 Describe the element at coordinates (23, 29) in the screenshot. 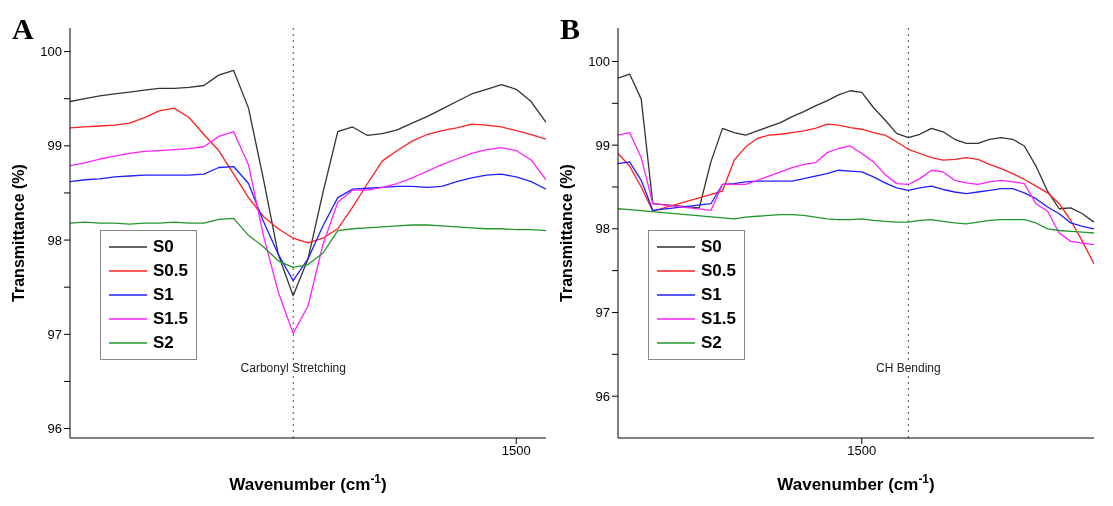

I see `chart-title: A` at that location.